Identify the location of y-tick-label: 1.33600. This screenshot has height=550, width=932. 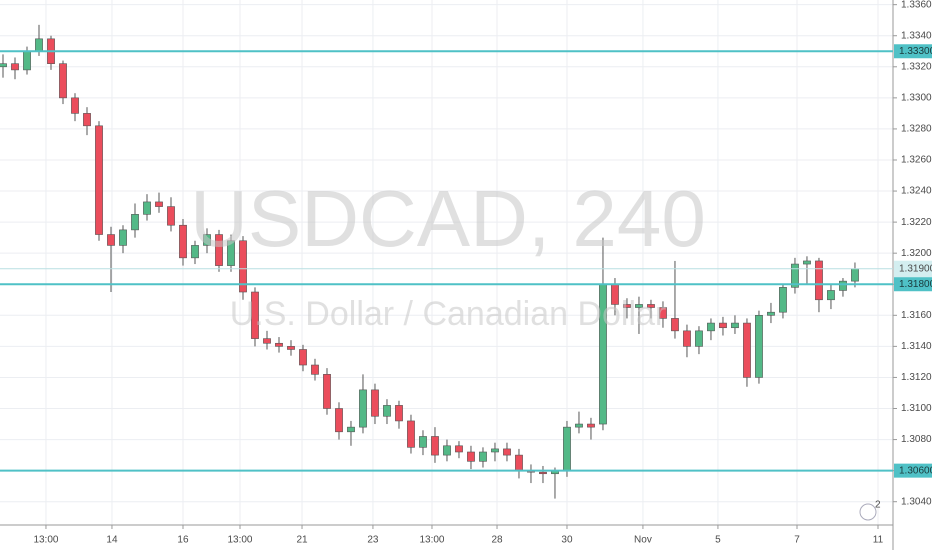
(916, 5).